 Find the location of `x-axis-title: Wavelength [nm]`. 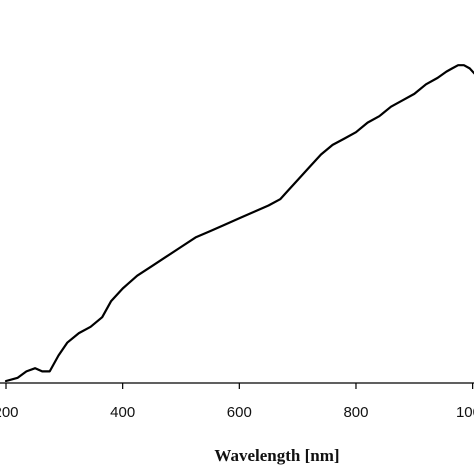

x-axis-title: Wavelength [nm] is located at coordinates (276, 455).